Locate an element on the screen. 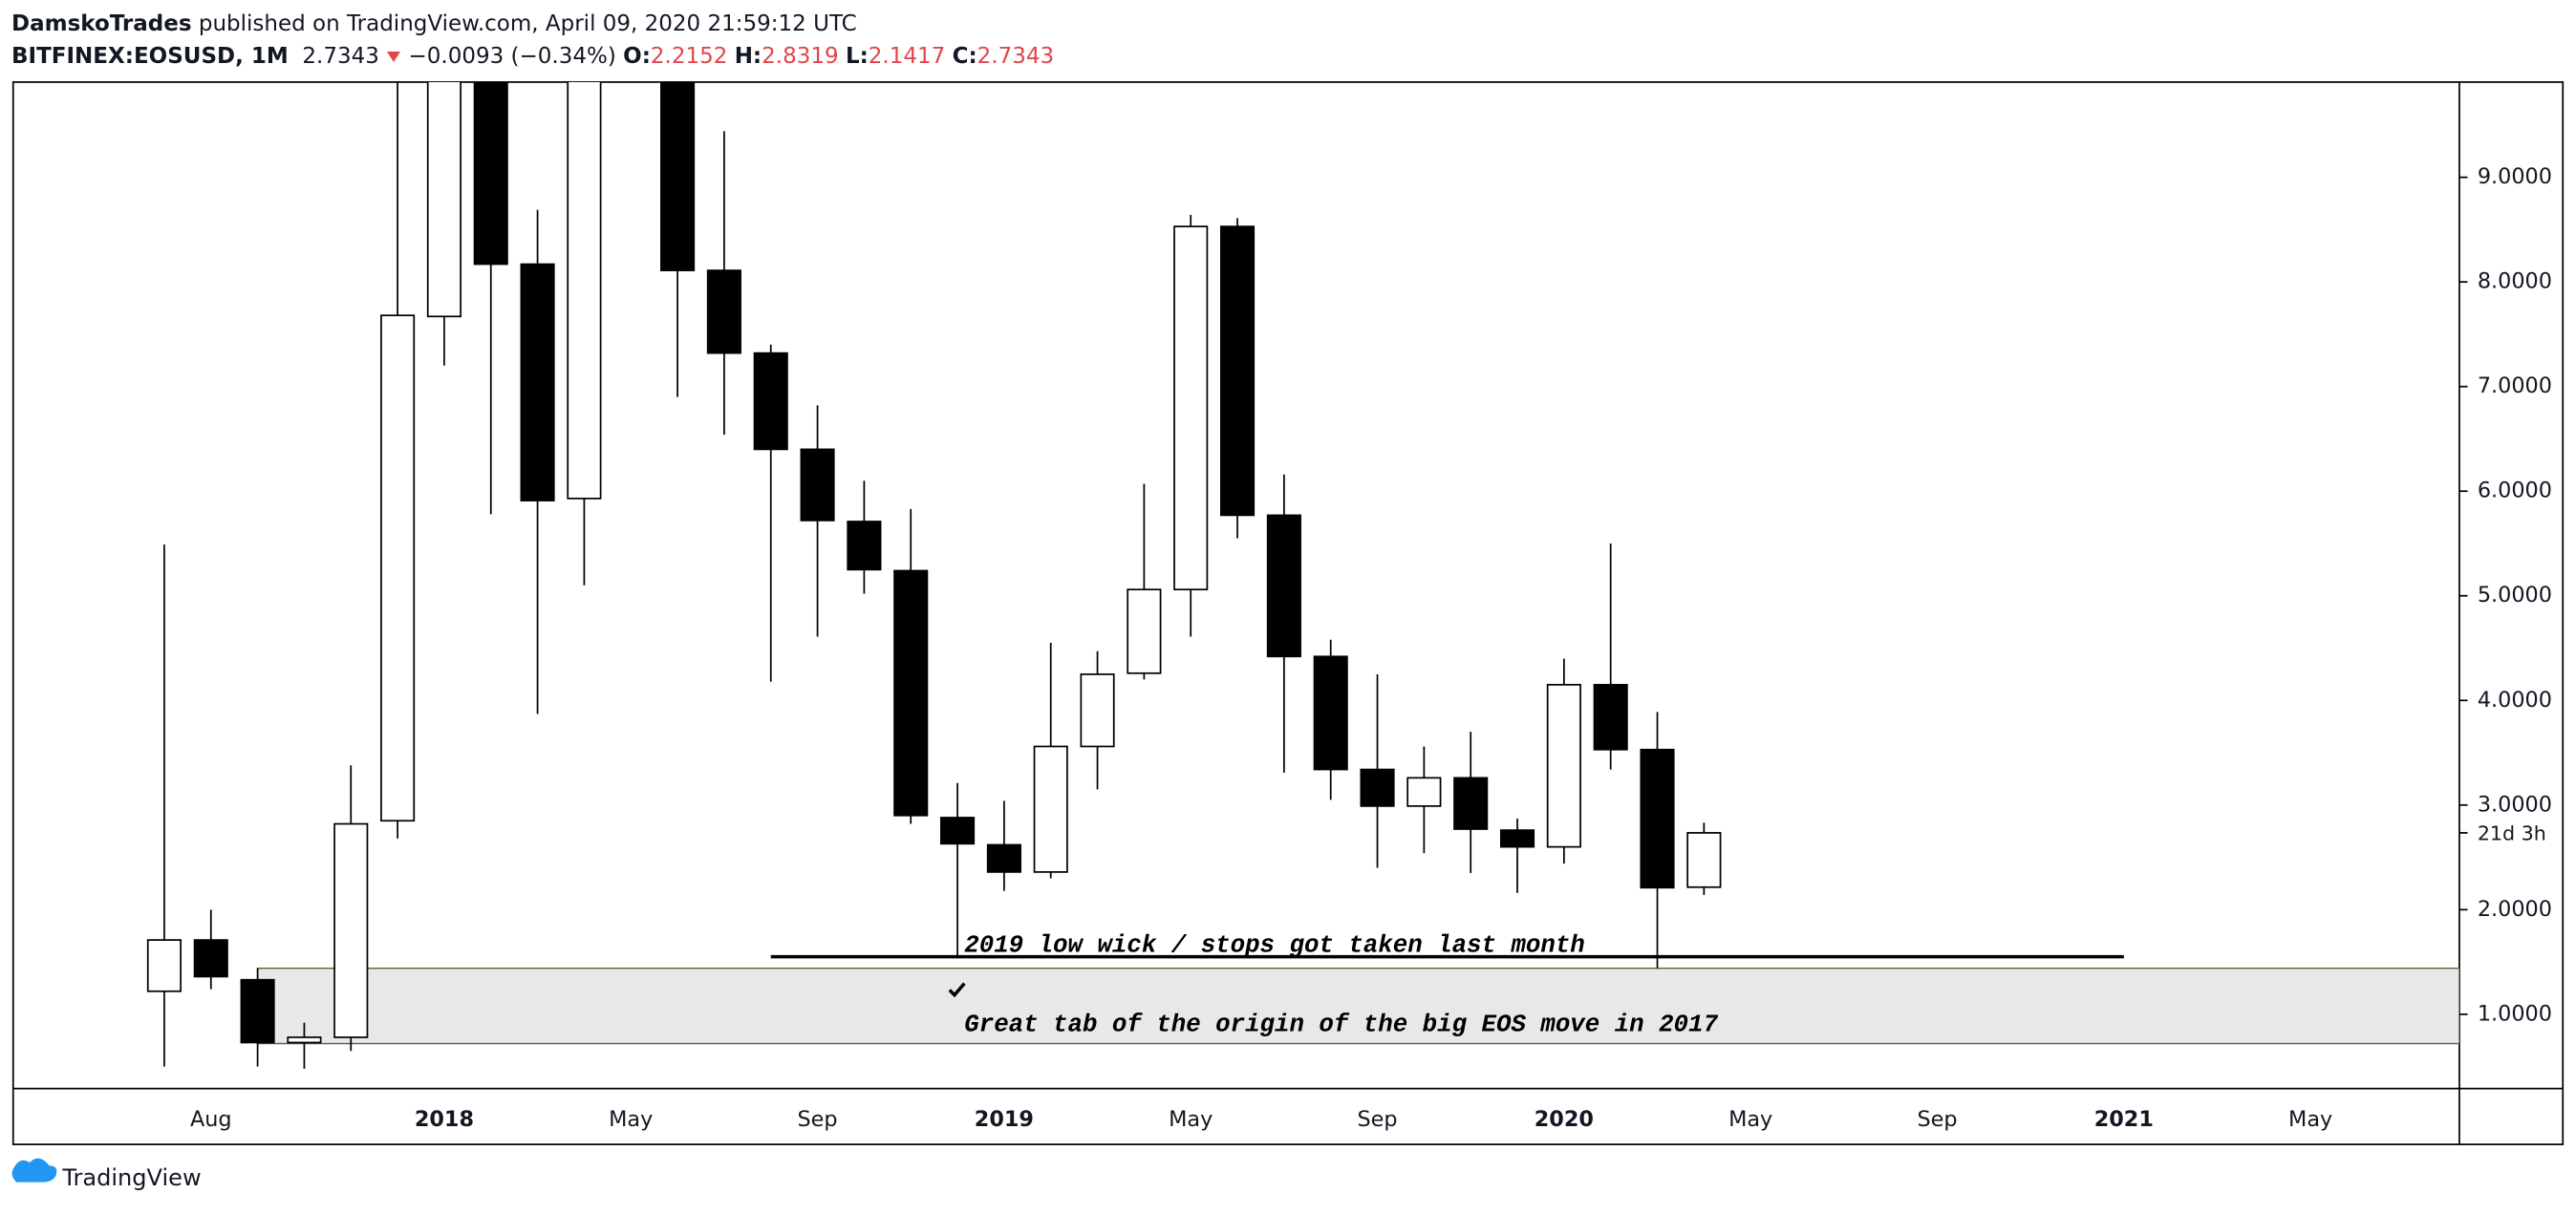  author: DamskoTrades is located at coordinates (101, 23).